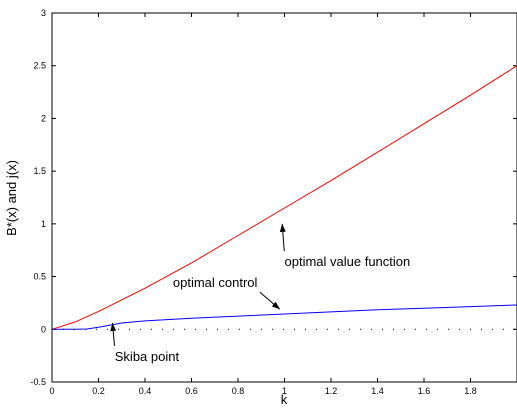 The width and height of the screenshot is (517, 410). Describe the element at coordinates (145, 391) in the screenshot. I see `x-tick-label: 0.4` at that location.